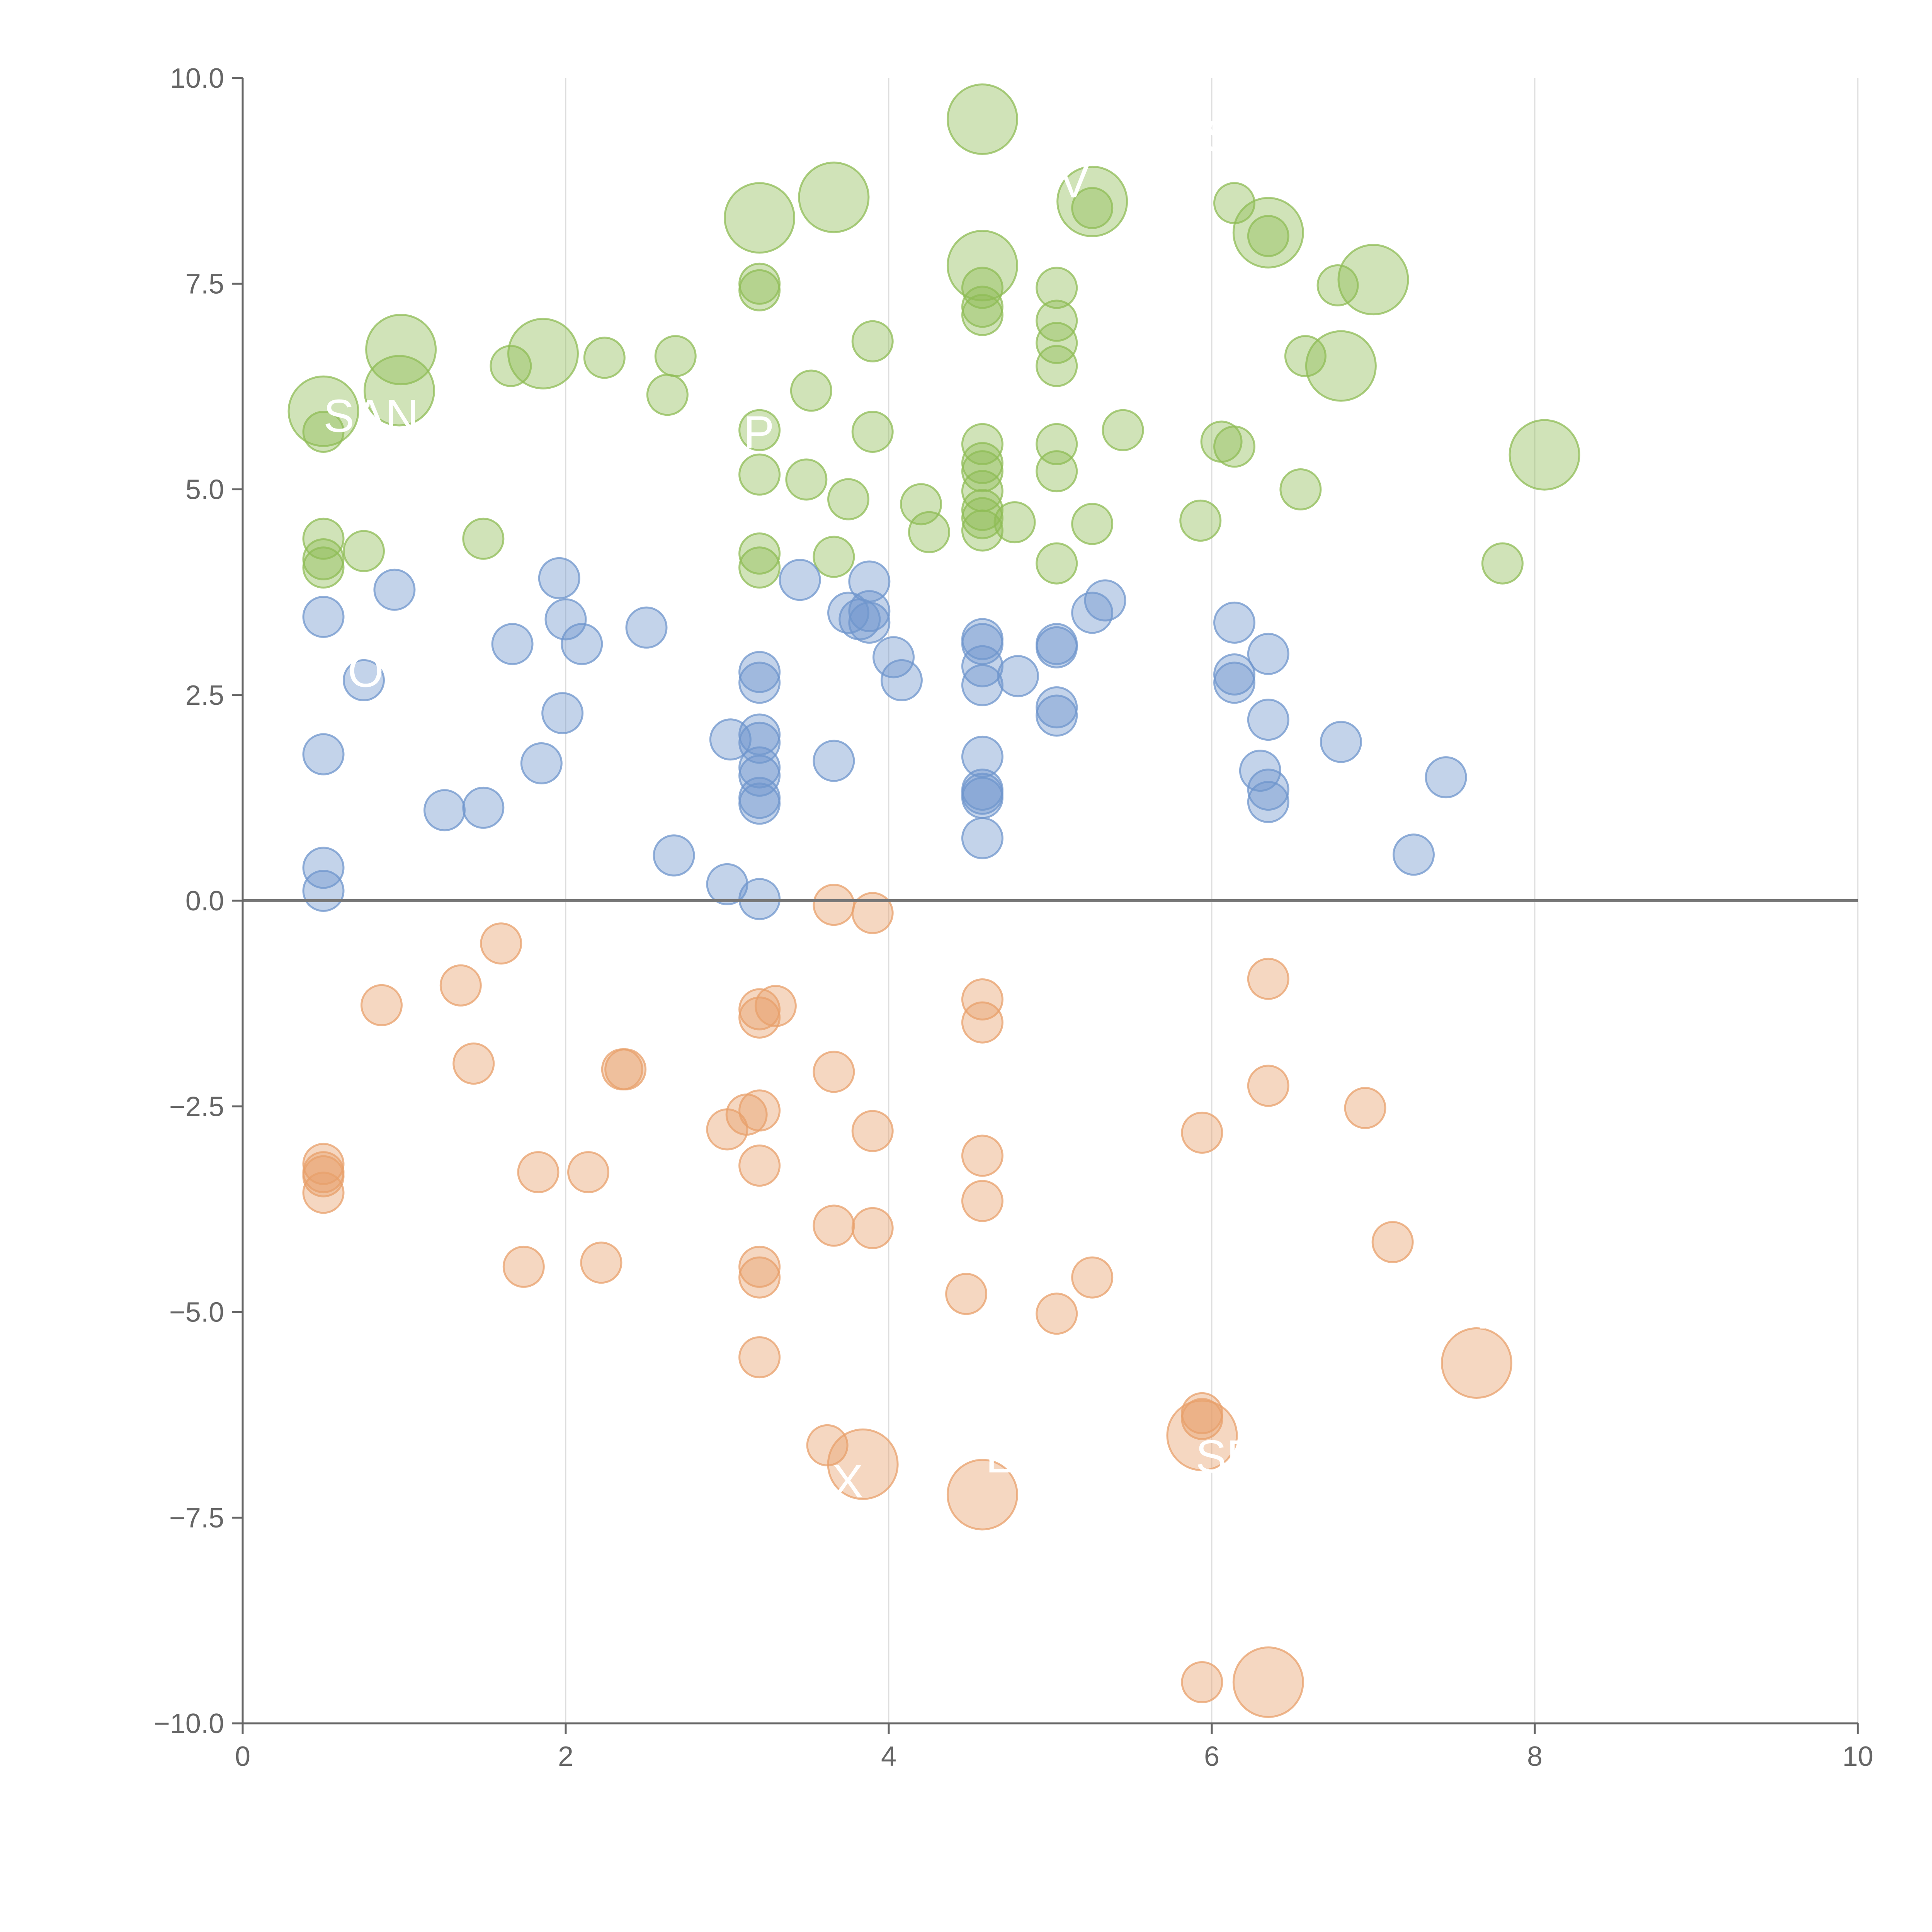  Describe the element at coordinates (1267, 1617) in the screenshot. I see `annotation-label: /` at that location.